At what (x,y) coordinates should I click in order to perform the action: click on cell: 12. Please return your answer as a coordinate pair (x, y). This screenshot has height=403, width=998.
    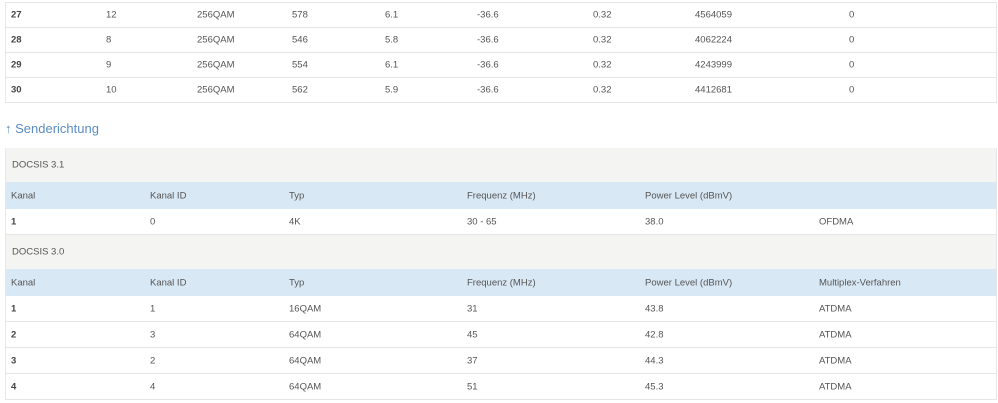
    Looking at the image, I should click on (111, 15).